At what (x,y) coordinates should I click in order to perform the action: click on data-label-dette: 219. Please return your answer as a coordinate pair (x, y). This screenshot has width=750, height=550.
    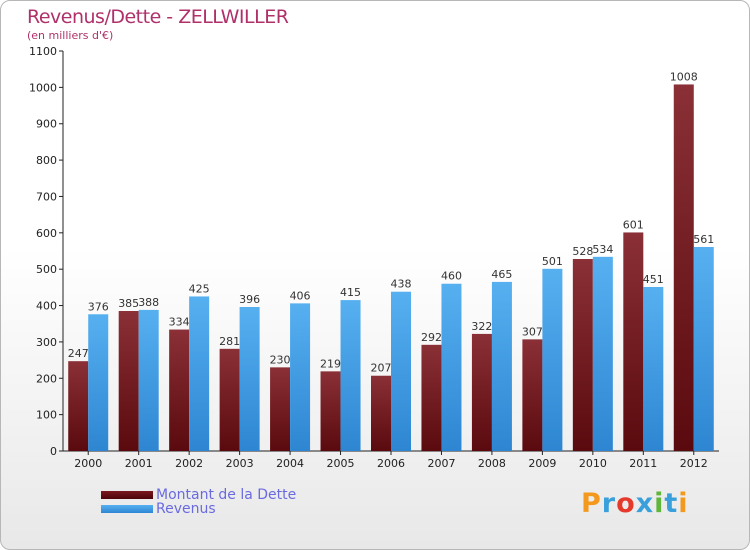
    Looking at the image, I should click on (330, 363).